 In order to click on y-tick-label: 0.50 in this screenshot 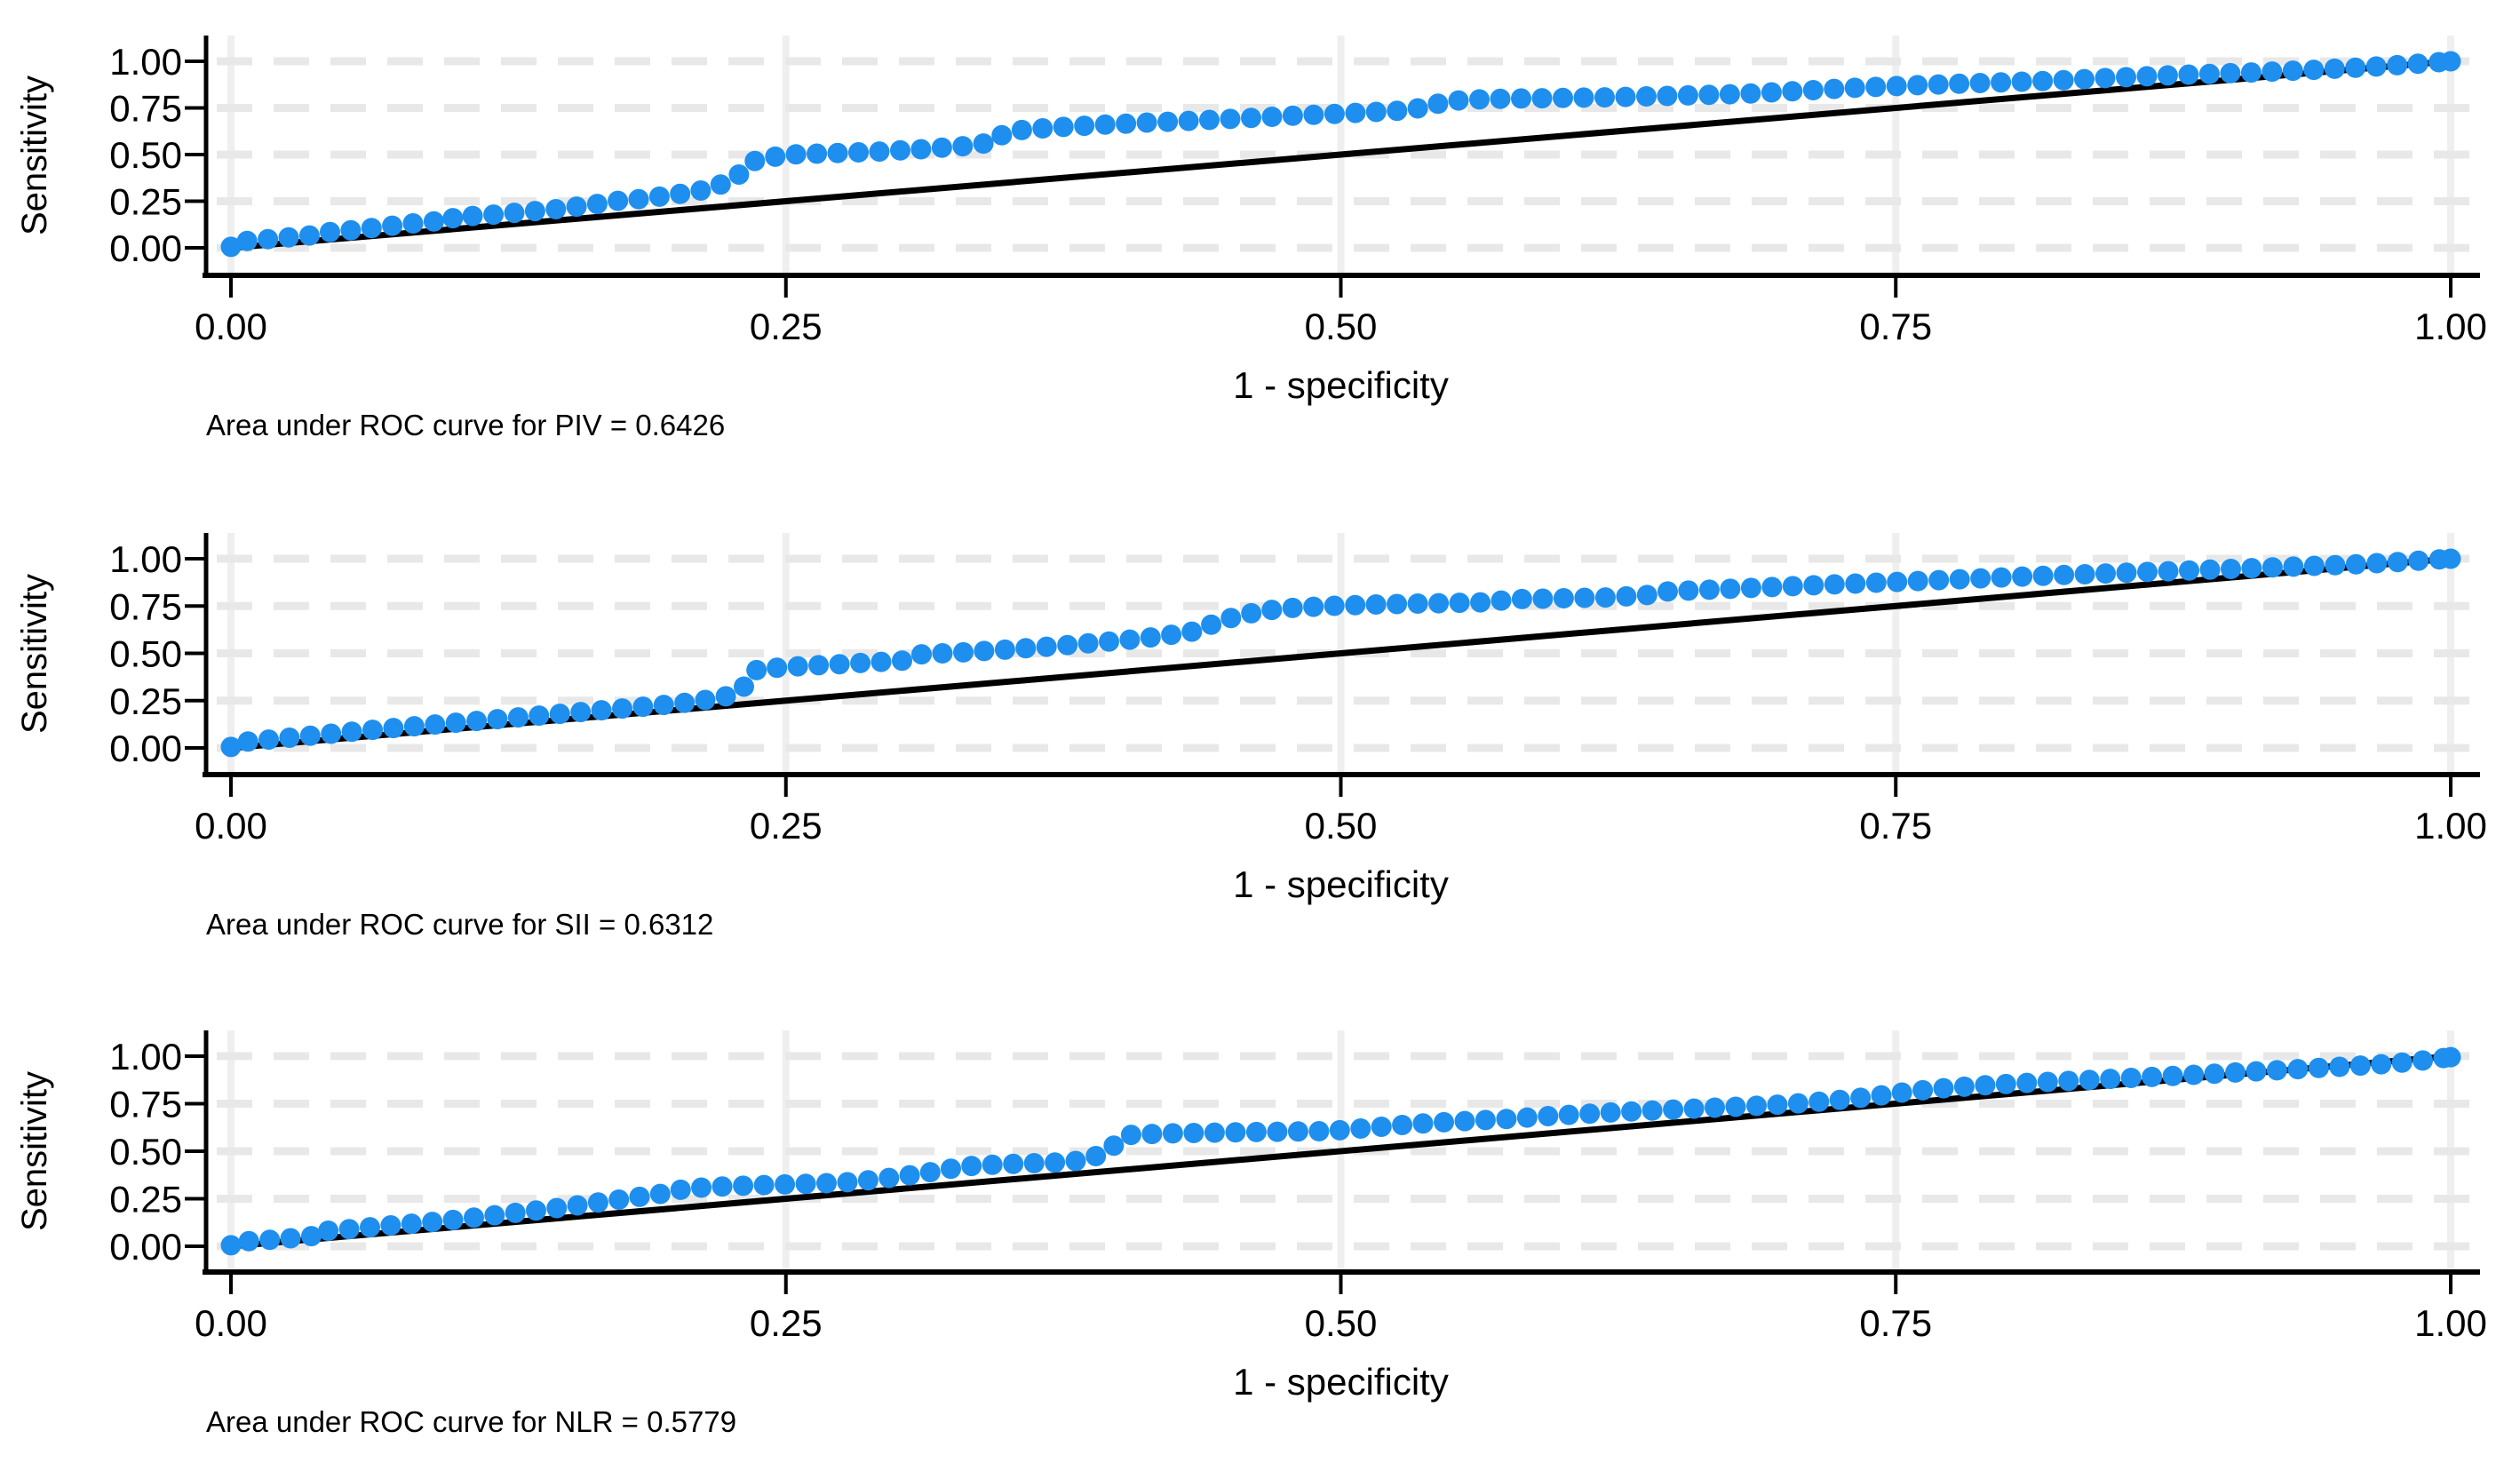, I will do `click(145, 1152)`.